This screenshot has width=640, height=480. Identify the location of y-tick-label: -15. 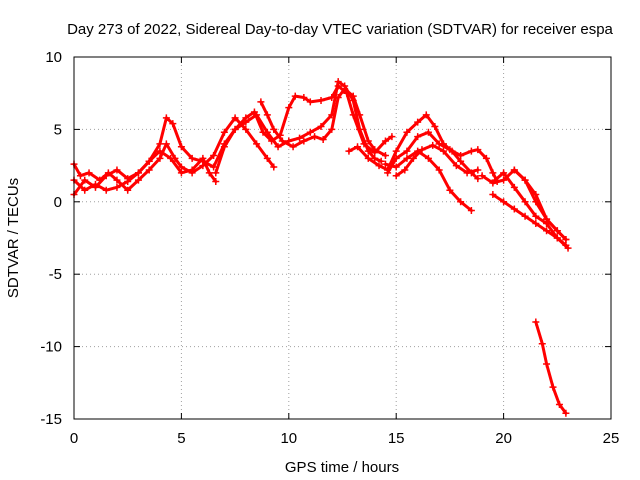
(51, 419).